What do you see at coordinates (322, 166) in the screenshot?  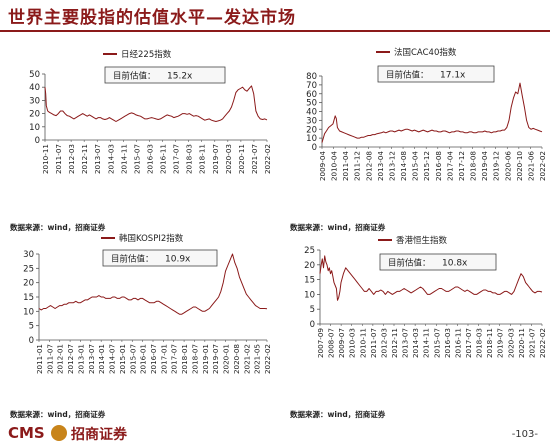 I see `x-tick-label: 2009-04` at bounding box center [322, 166].